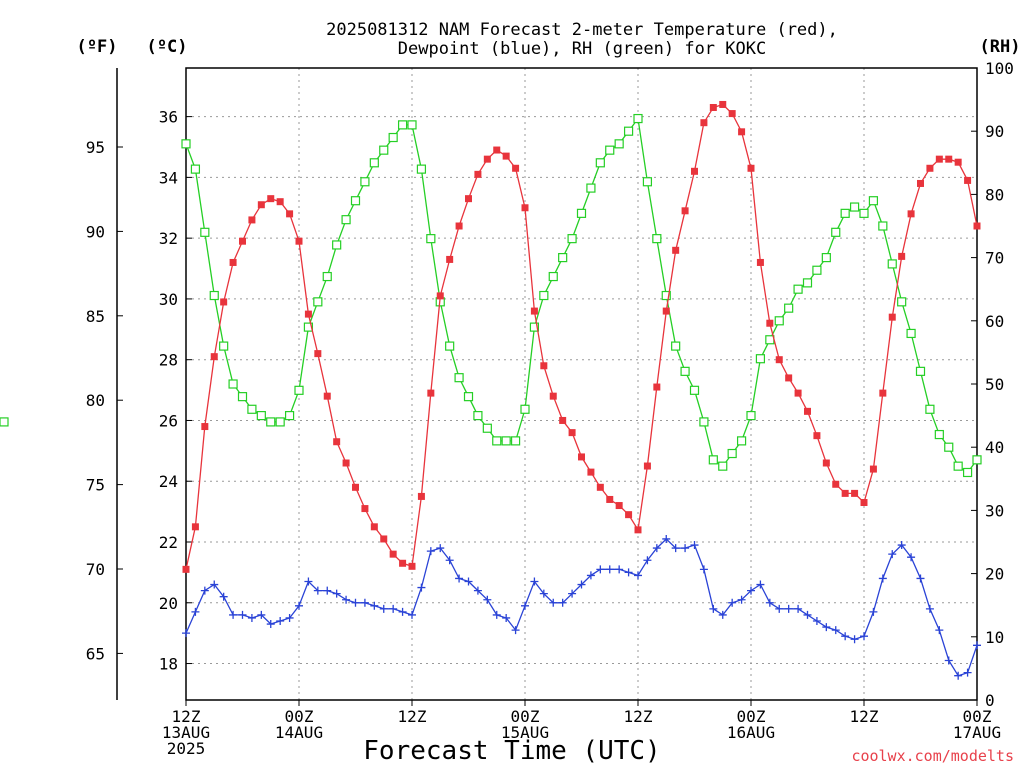  Describe the element at coordinates (723, 104) in the screenshot. I see `point-2-meter-temperature-h57` at that location.